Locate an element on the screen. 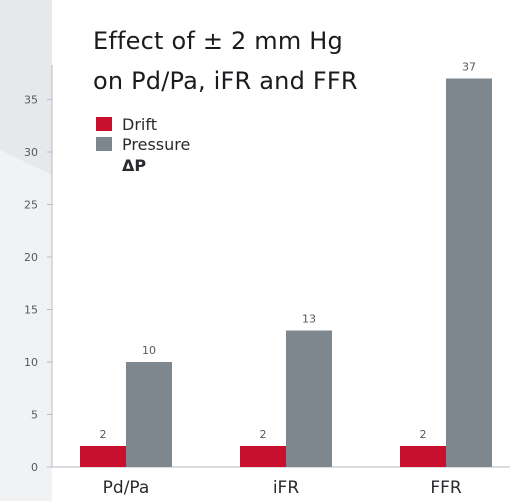 Image resolution: width=510 pixels, height=501 pixels. bar-pressure-ifr is located at coordinates (309, 398).